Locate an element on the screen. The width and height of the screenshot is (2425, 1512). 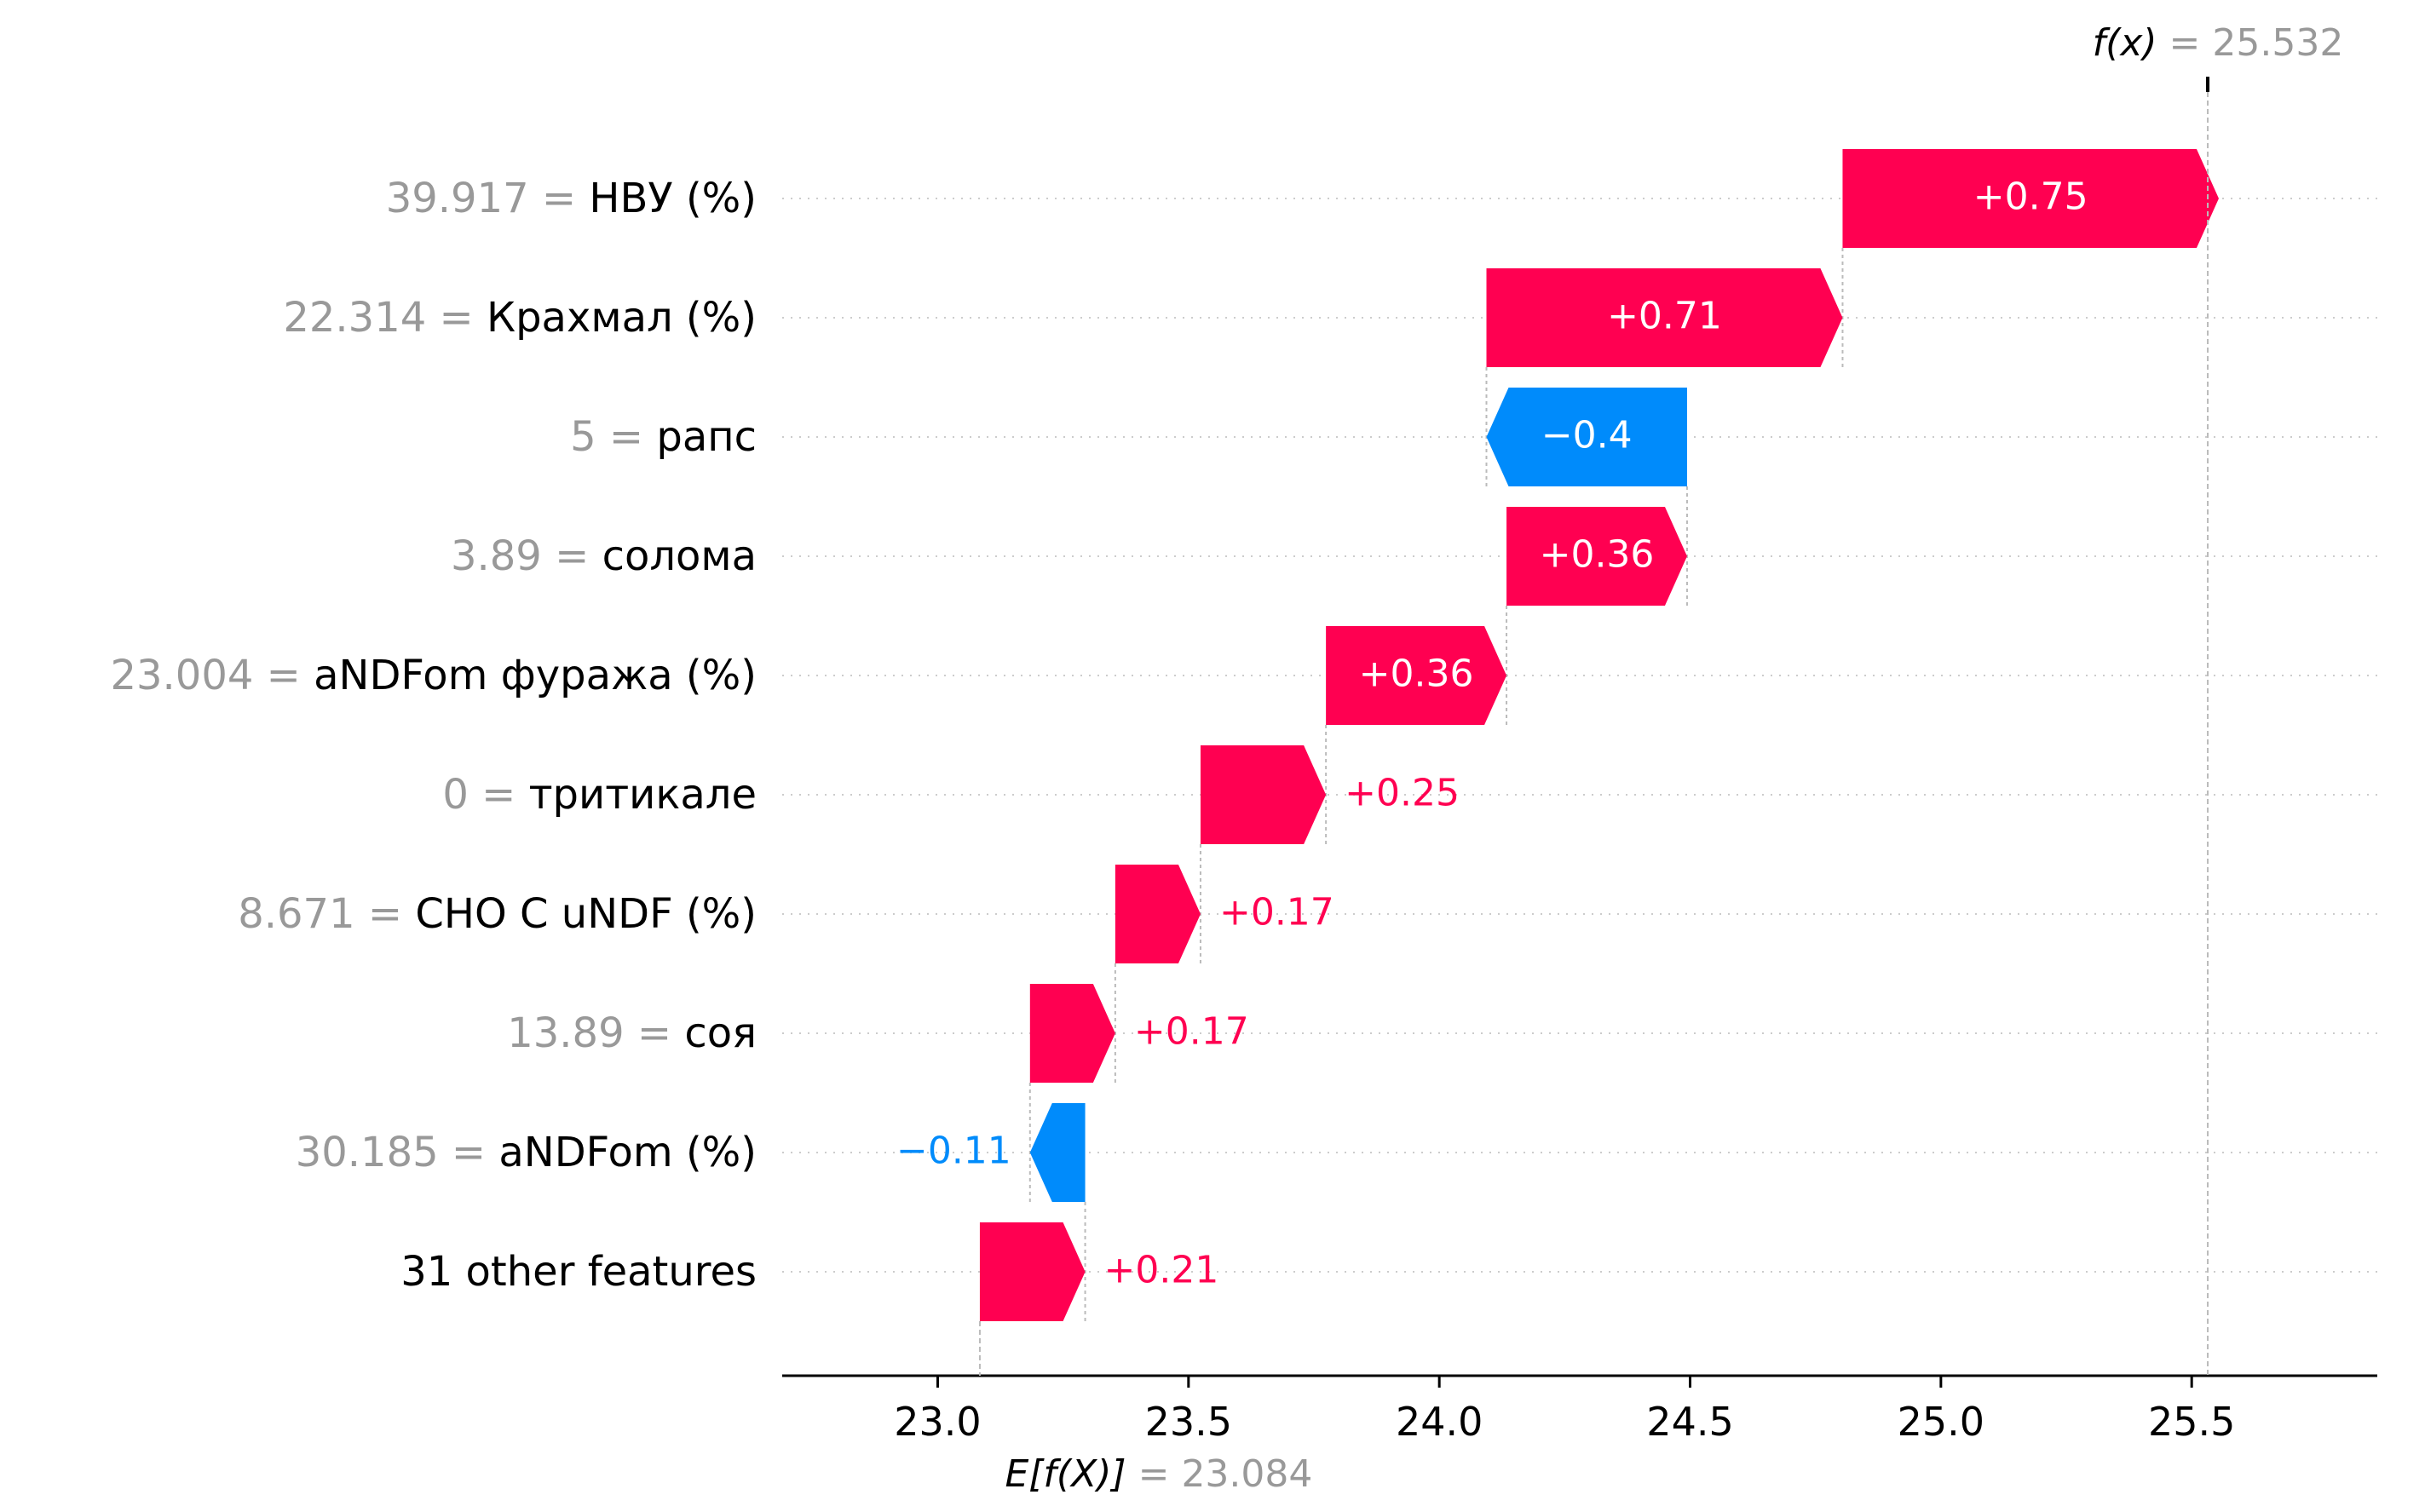
feature-name: НВУ (%) is located at coordinates (673, 198).